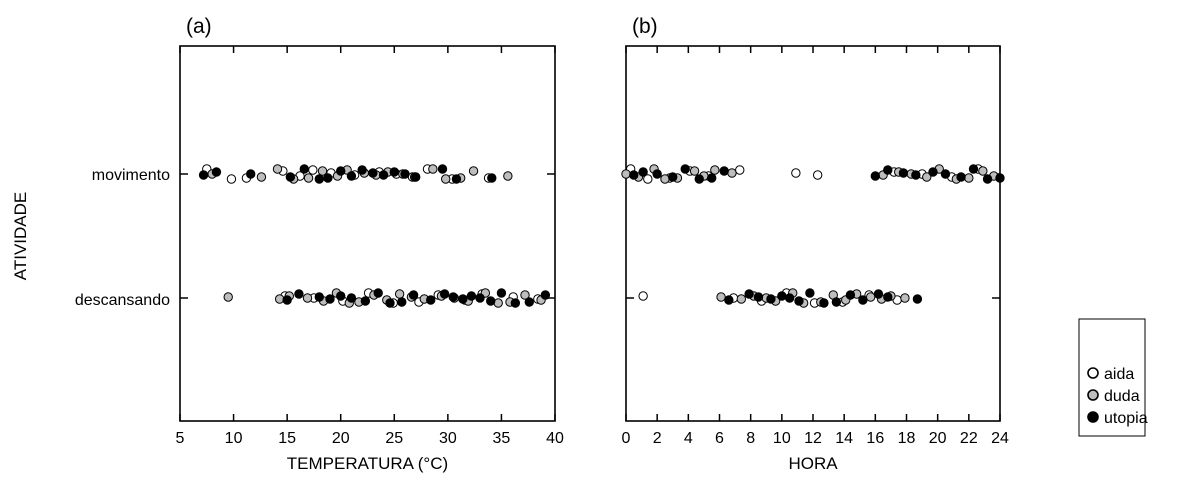  I want to click on x-tick-label: 4, so click(688, 438).